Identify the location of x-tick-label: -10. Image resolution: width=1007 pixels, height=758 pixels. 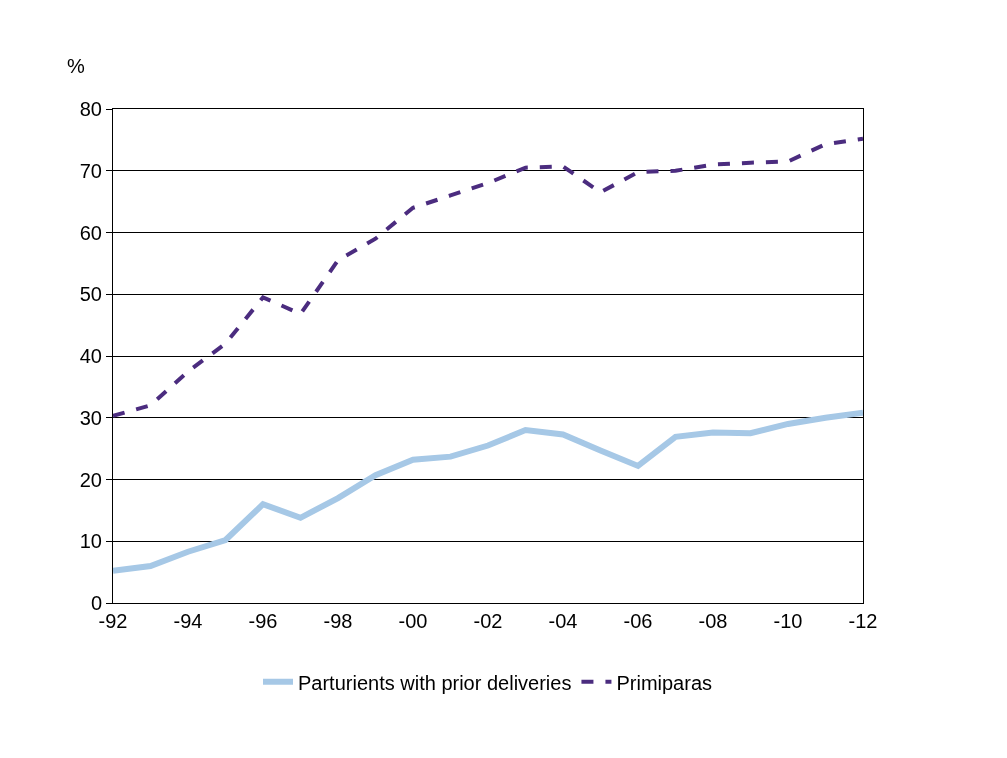
(788, 621).